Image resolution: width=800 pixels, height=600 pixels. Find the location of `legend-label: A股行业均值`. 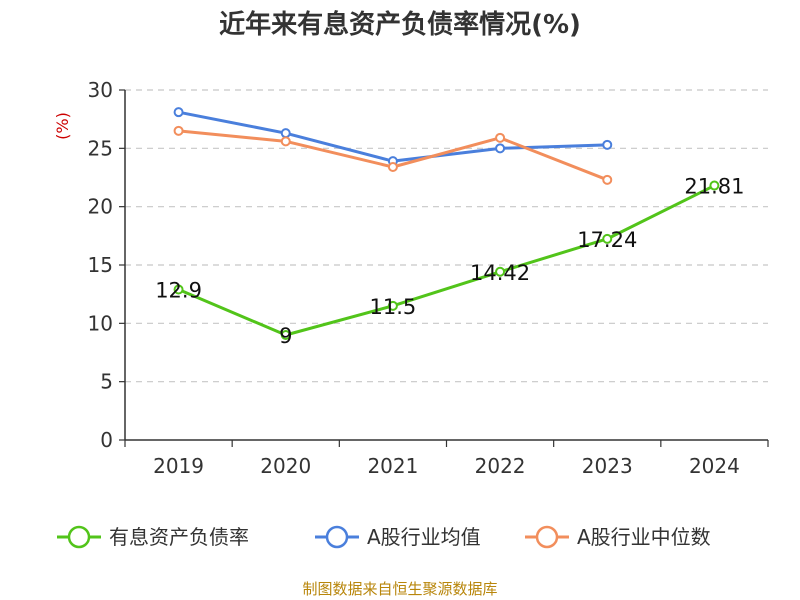

legend-label: A股行业均值 is located at coordinates (424, 537).